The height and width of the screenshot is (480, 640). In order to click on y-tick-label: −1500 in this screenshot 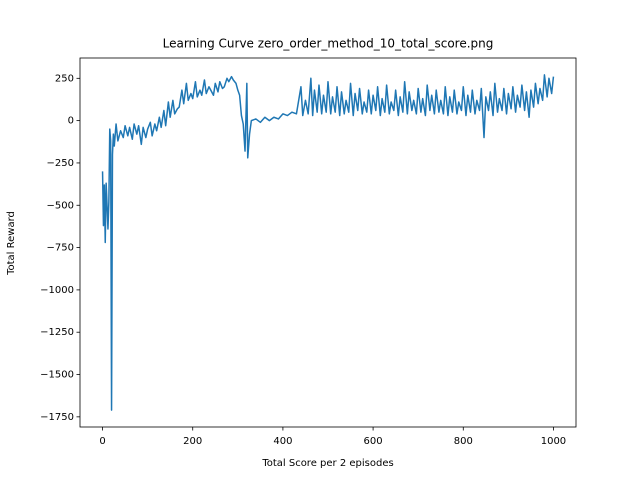, I will do `click(57, 375)`.